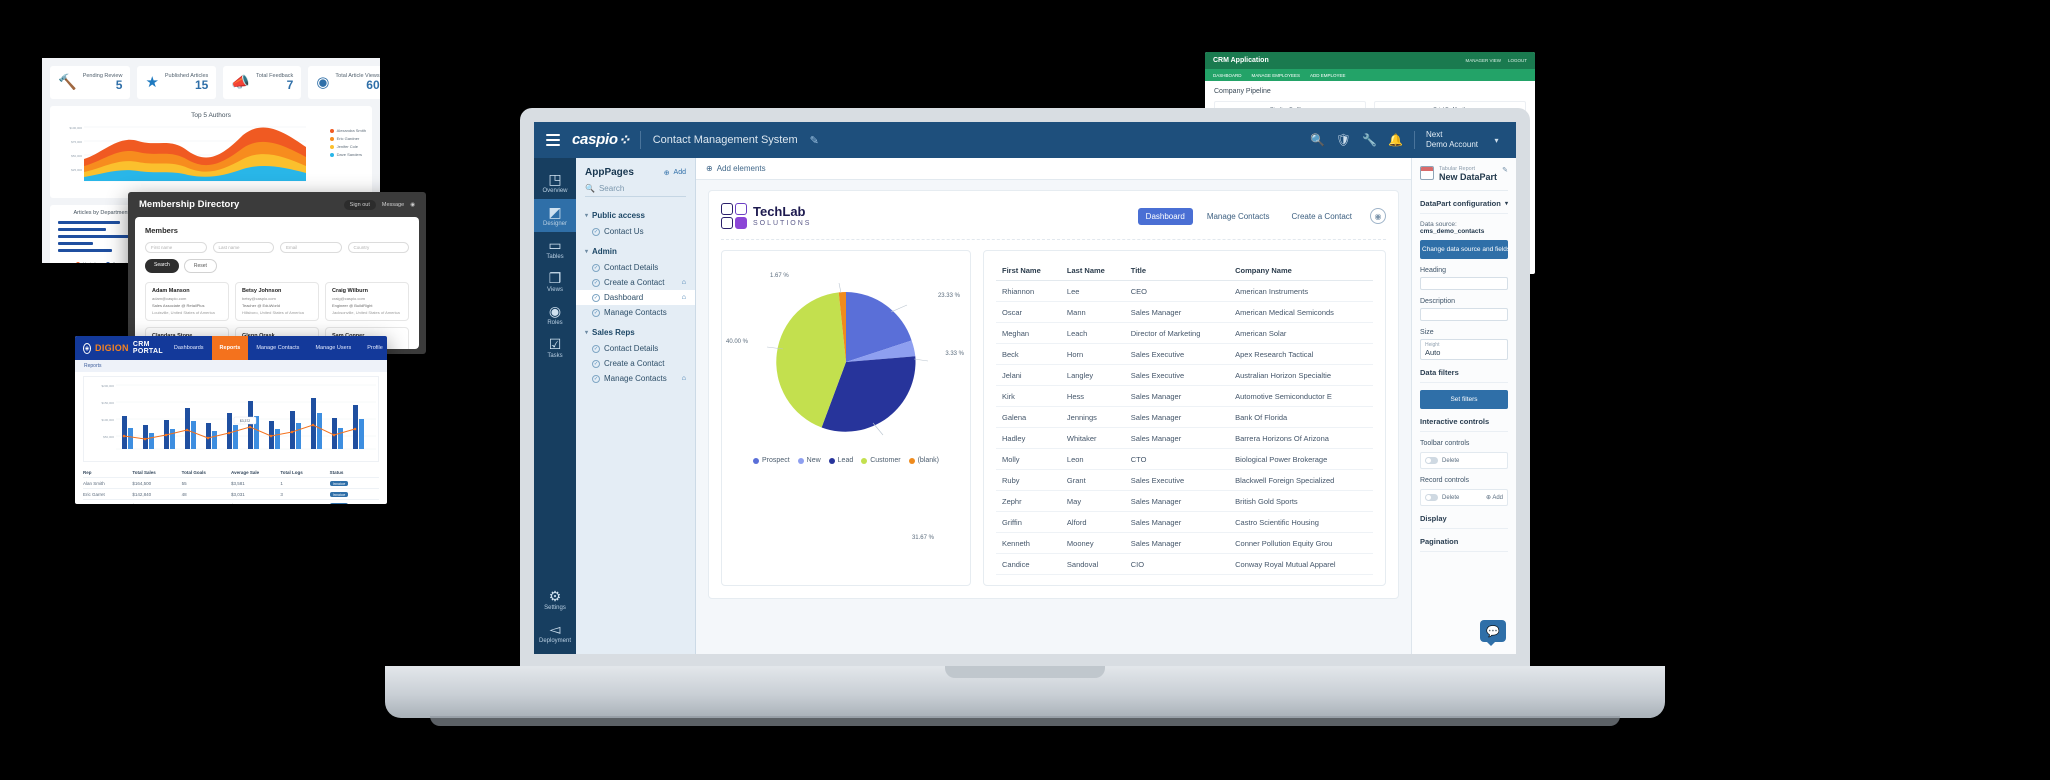  What do you see at coordinates (809, 460) in the screenshot?
I see `legend-new: New` at bounding box center [809, 460].